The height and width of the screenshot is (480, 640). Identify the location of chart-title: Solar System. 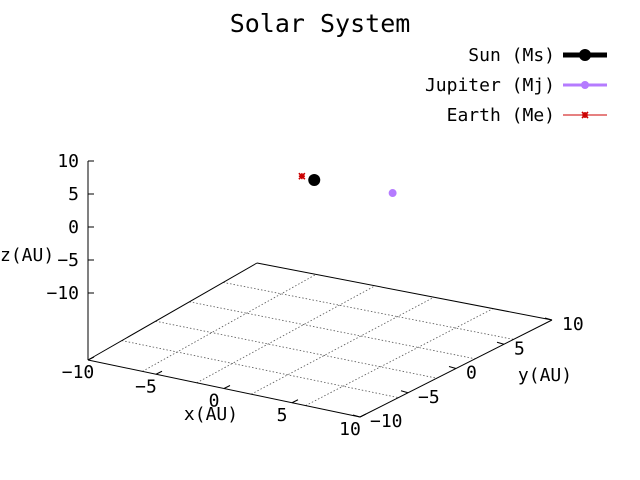
(320, 23).